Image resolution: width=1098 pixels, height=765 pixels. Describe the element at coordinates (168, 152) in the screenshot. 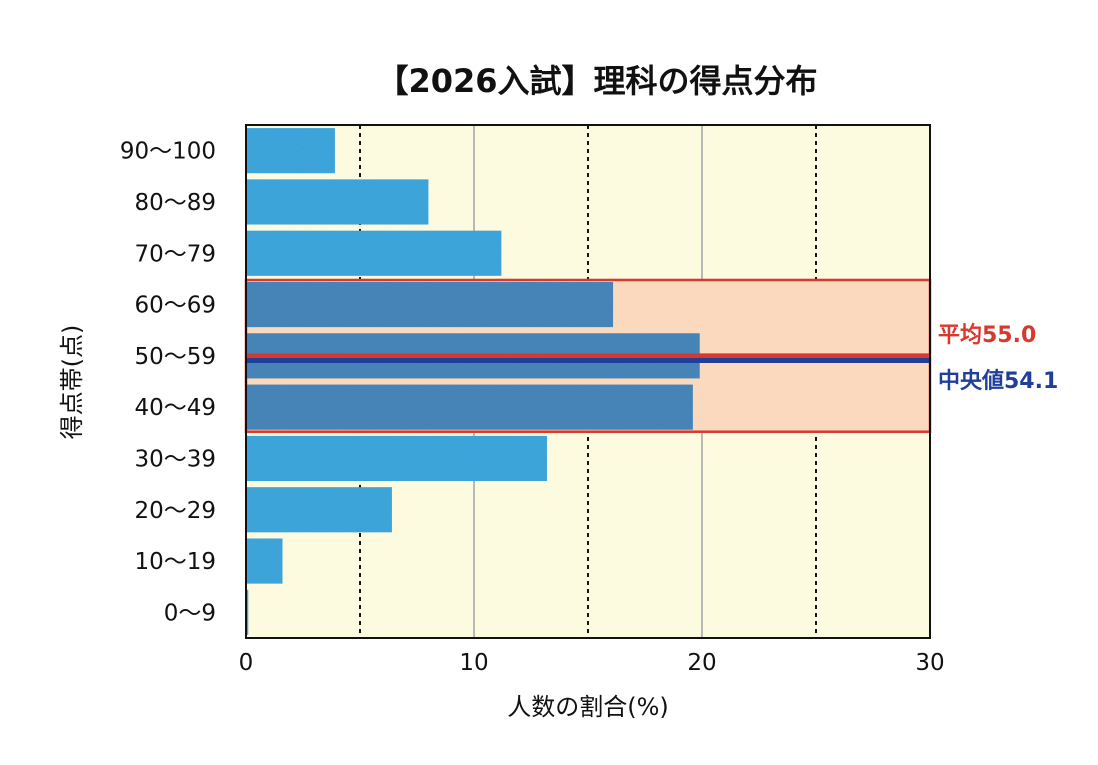

I see `category-label-0: 90〜100` at that location.